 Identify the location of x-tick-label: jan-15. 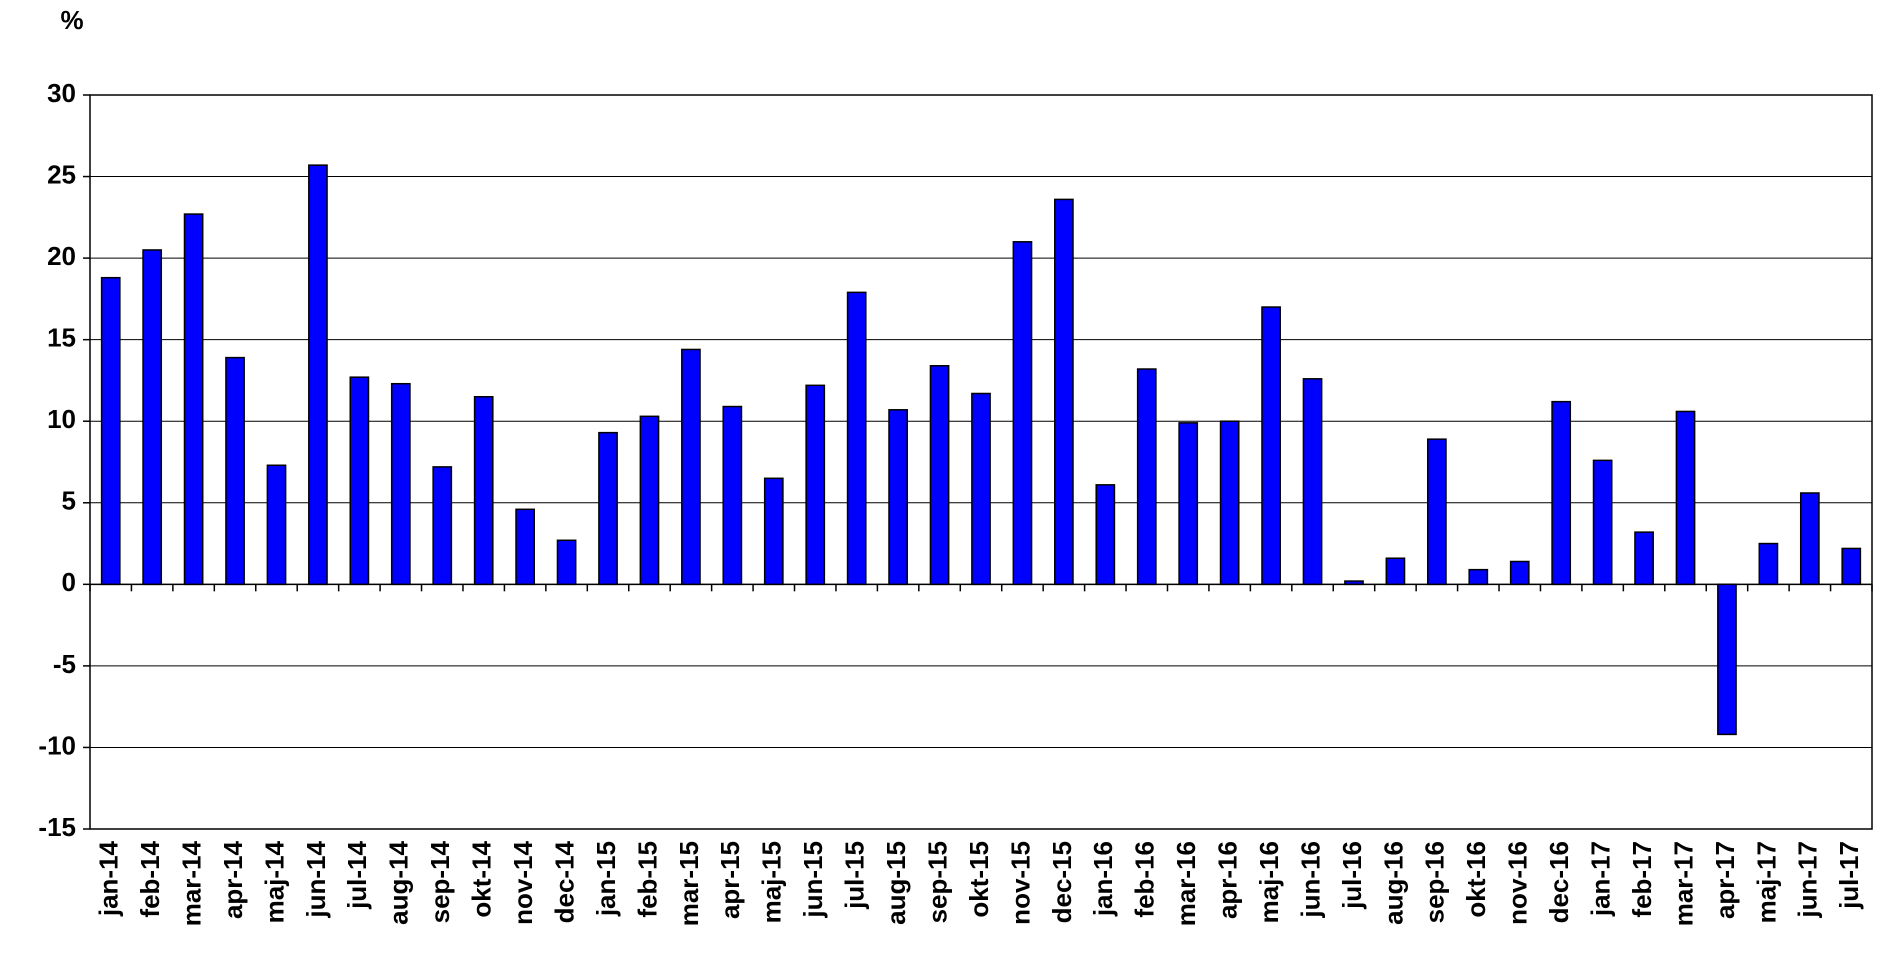
(606, 879).